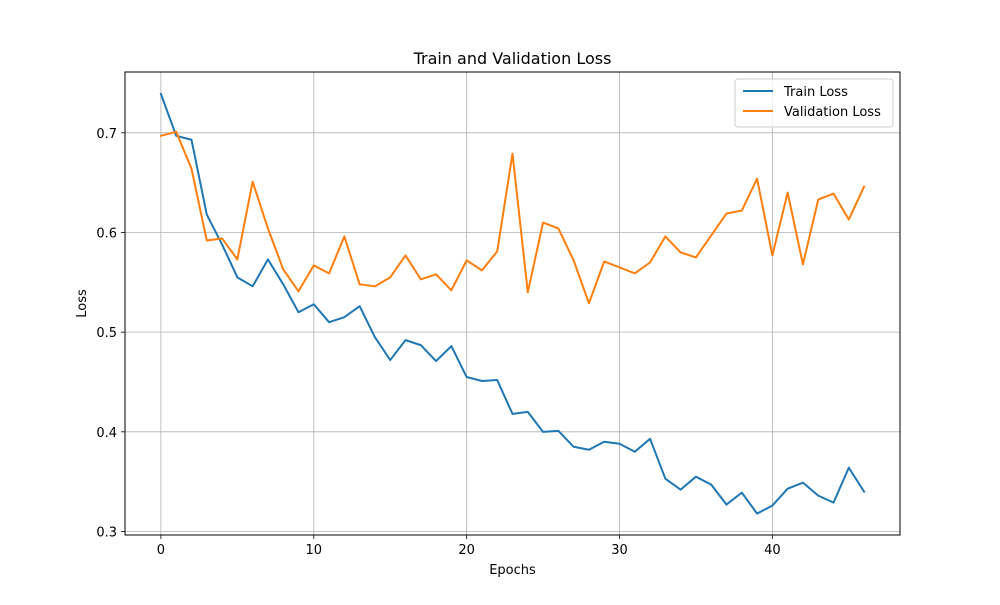 The image size is (1000, 605). Describe the element at coordinates (815, 92) in the screenshot. I see `legend-label-train-loss: Train Loss` at that location.